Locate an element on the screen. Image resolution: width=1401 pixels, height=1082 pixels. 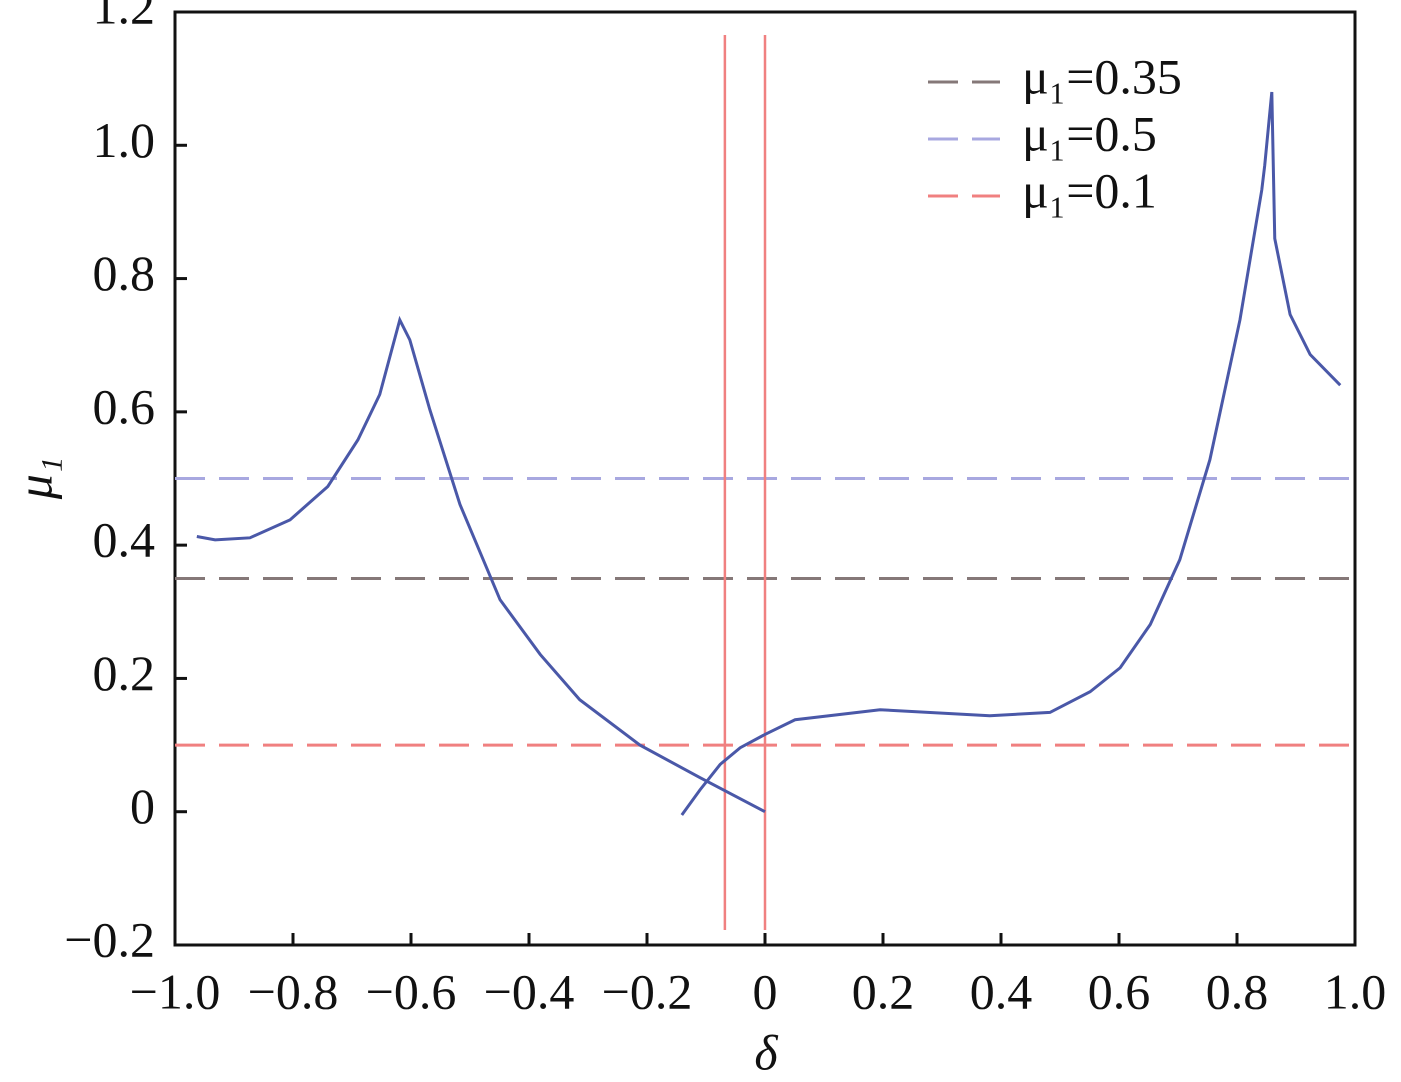
y-tick-label: 0.8 is located at coordinates (124, 273).